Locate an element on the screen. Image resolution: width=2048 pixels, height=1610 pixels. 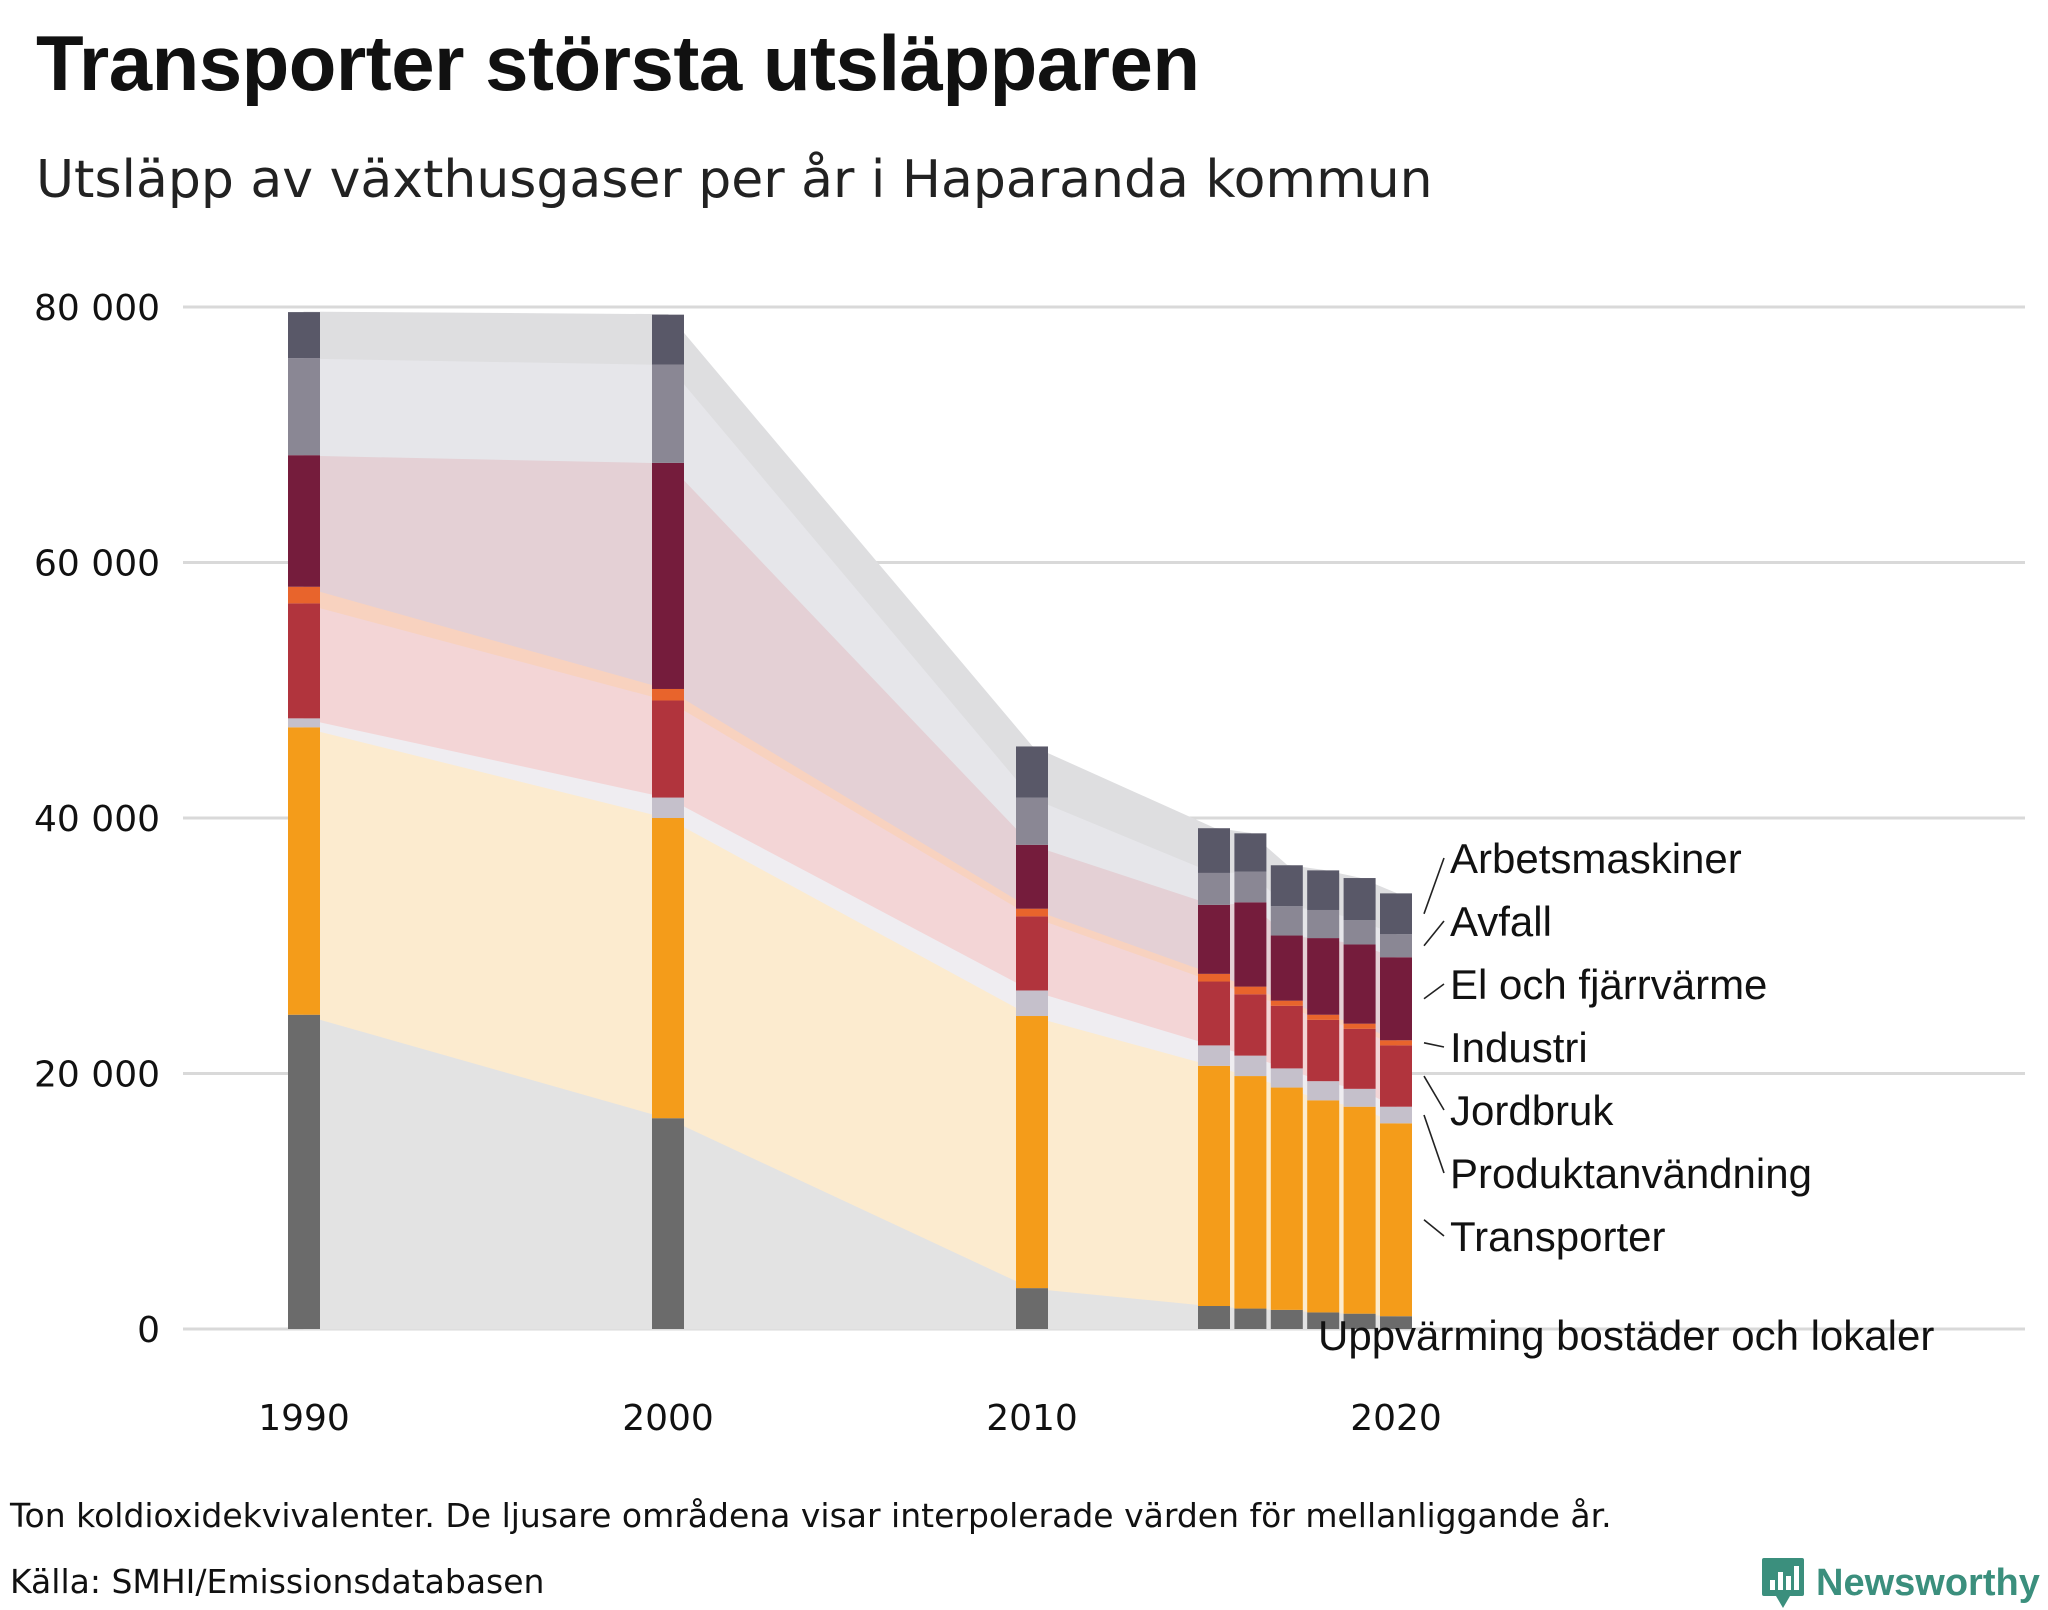
y-tick-label: 0 is located at coordinates (148, 1330).